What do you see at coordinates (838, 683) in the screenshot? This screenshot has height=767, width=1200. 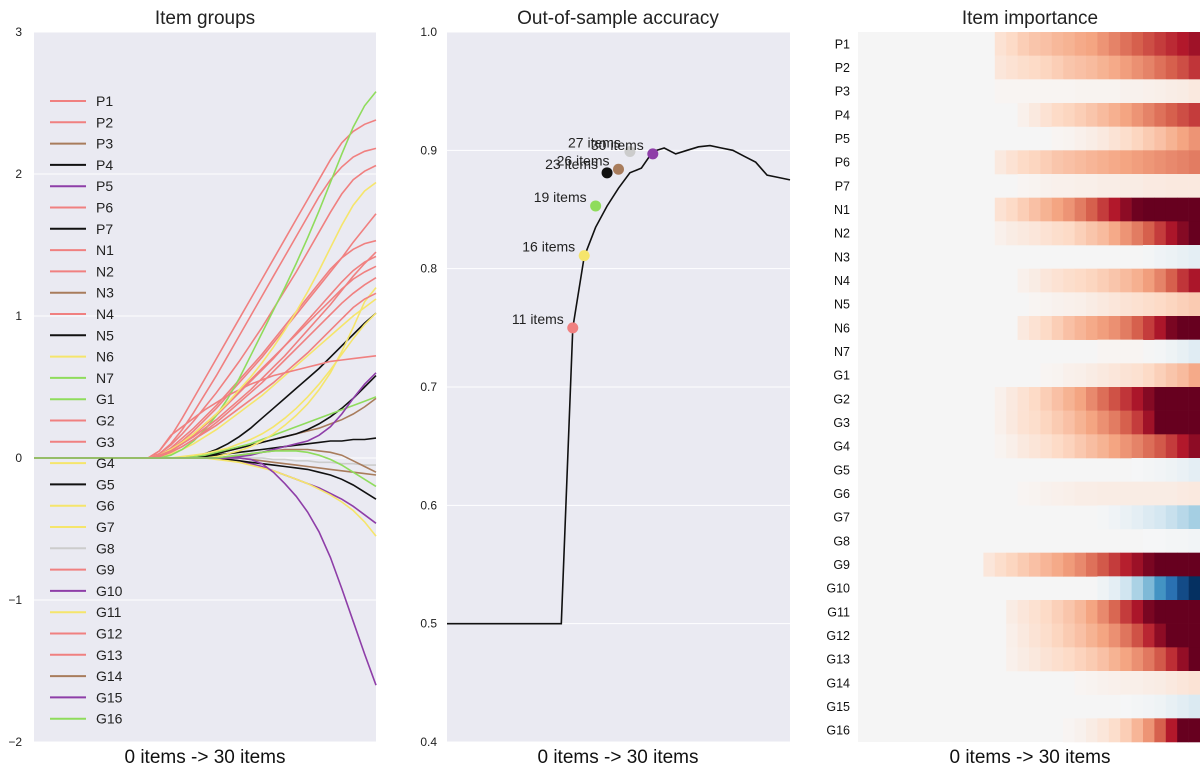 I see `heatmap-row-label: G14` at bounding box center [838, 683].